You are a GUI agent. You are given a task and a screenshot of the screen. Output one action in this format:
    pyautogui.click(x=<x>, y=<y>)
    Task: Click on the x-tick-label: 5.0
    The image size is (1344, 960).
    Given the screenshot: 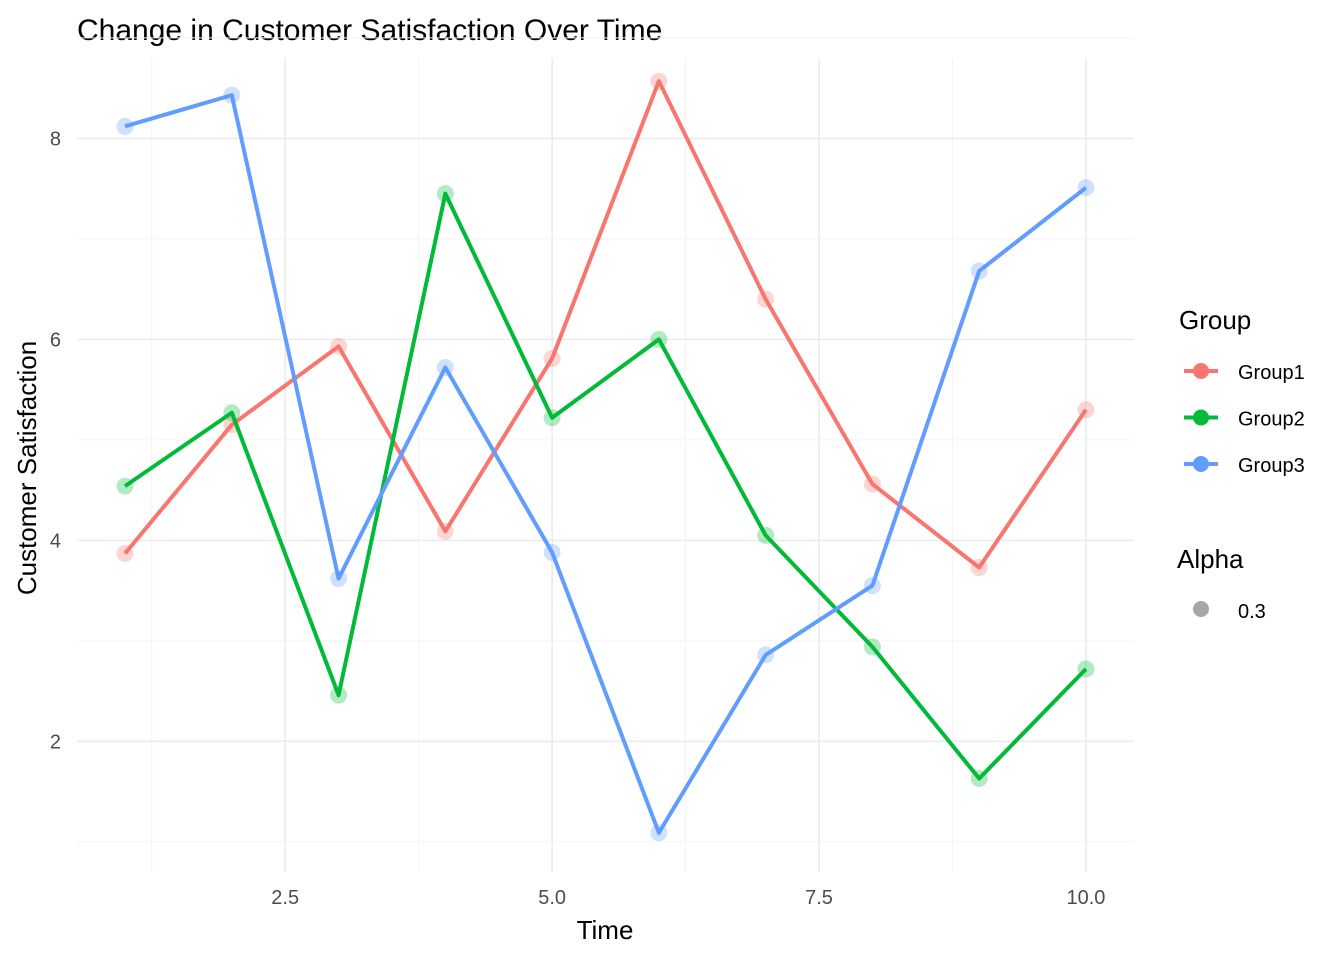 What is the action you would take?
    pyautogui.click(x=552, y=898)
    